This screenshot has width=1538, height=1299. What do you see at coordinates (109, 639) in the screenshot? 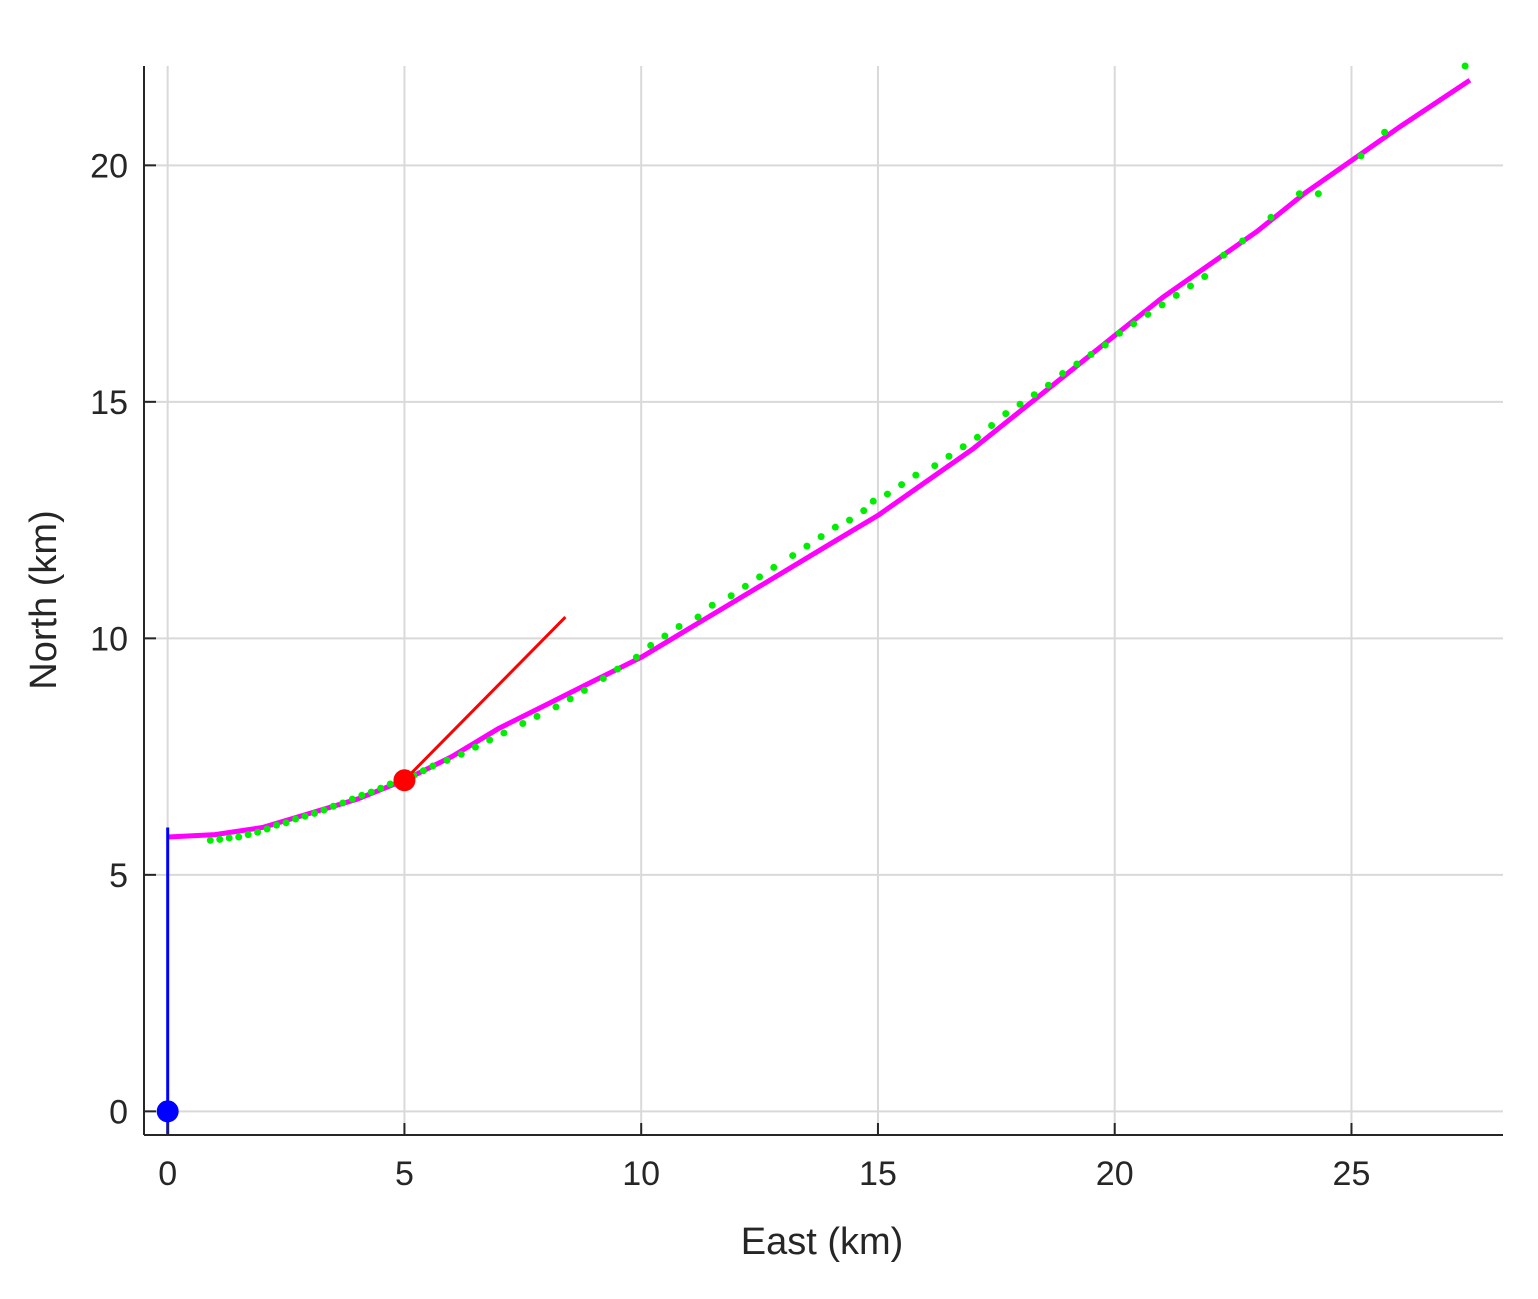
I see `y-tick-label: 10` at bounding box center [109, 639].